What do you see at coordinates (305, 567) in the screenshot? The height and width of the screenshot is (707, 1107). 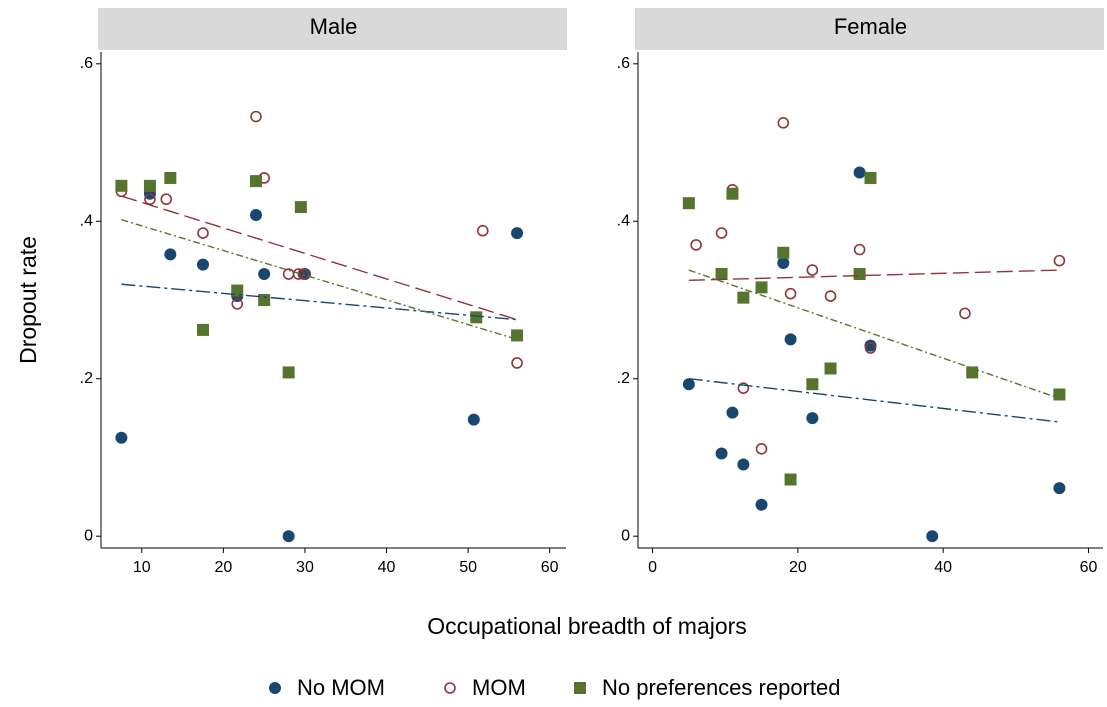 I see `x-tick-label: 30` at bounding box center [305, 567].